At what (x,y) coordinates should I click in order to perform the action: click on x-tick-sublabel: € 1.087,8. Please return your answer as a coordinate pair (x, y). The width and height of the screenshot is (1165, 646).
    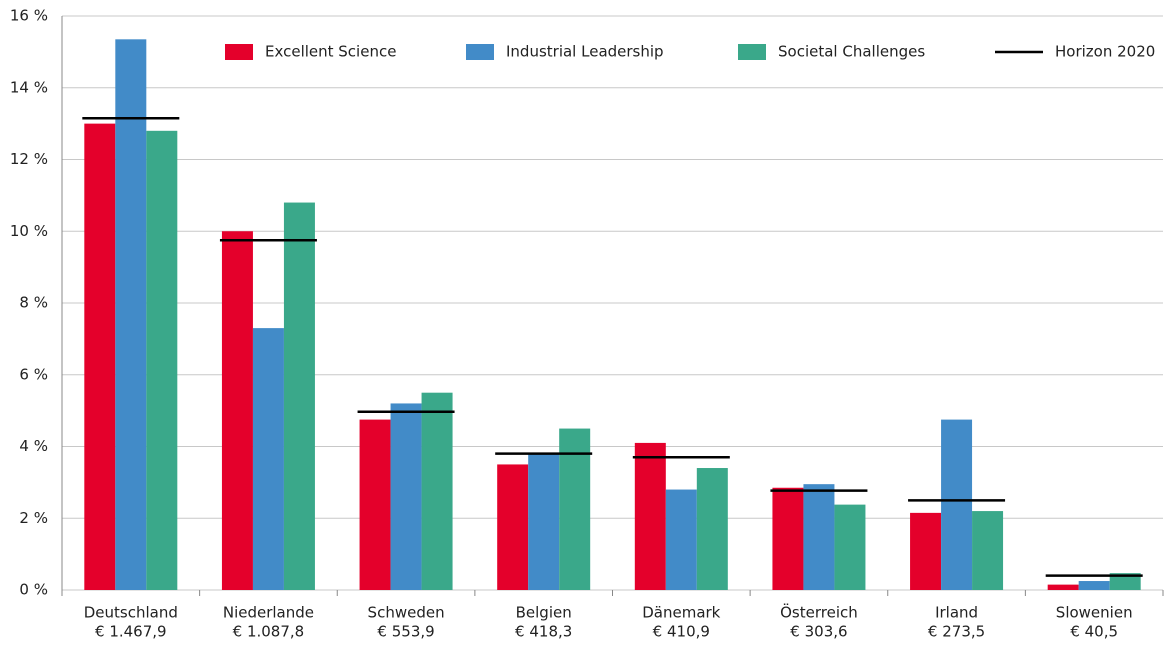
    Looking at the image, I should click on (269, 632).